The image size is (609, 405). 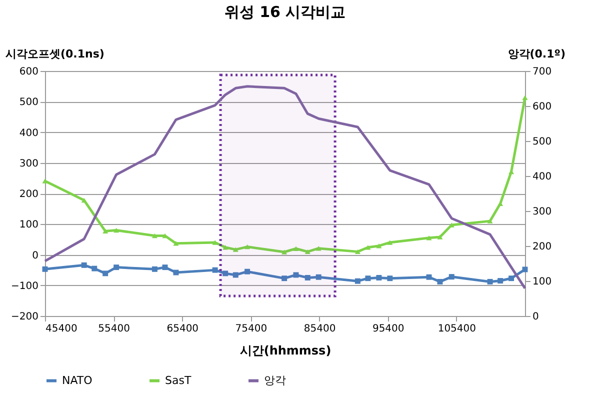 What do you see at coordinates (542, 282) in the screenshot?
I see `y2-tick-label: 100` at bounding box center [542, 282].